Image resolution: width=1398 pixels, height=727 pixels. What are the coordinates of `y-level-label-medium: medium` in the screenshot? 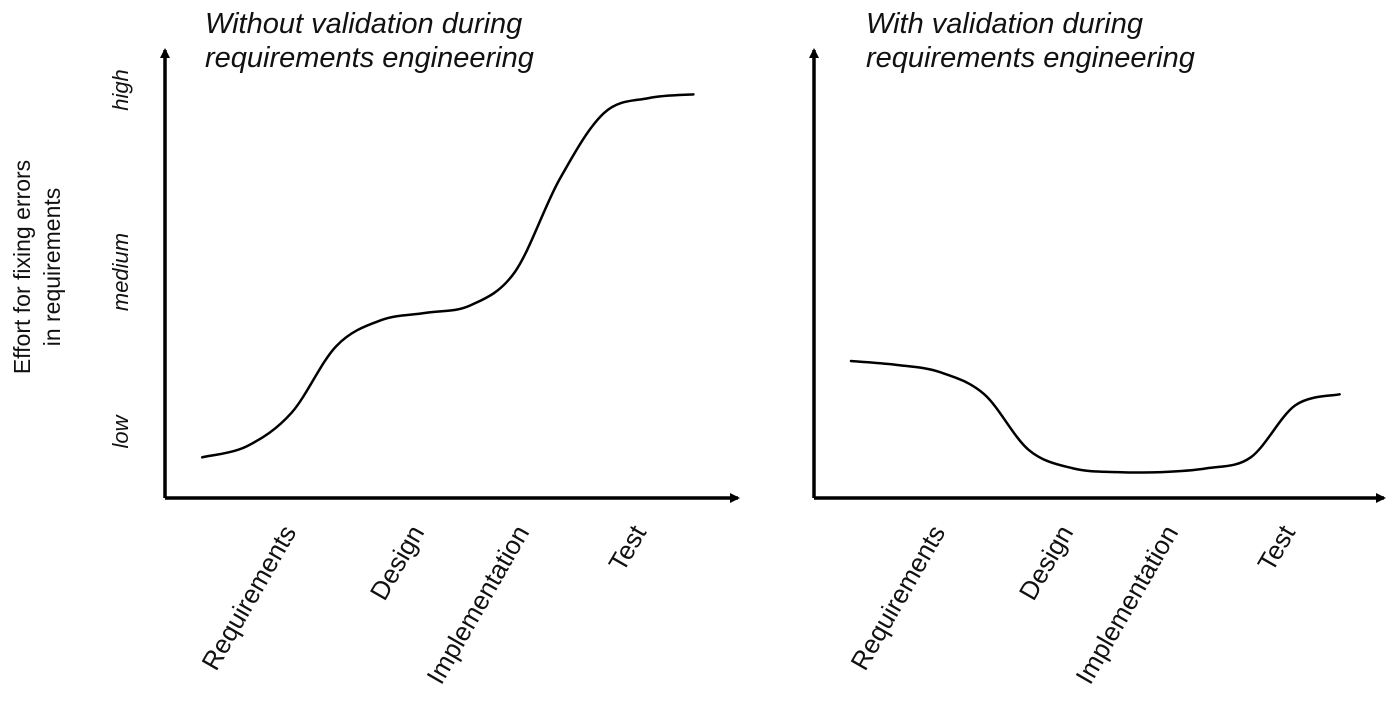 It's located at (120, 272).